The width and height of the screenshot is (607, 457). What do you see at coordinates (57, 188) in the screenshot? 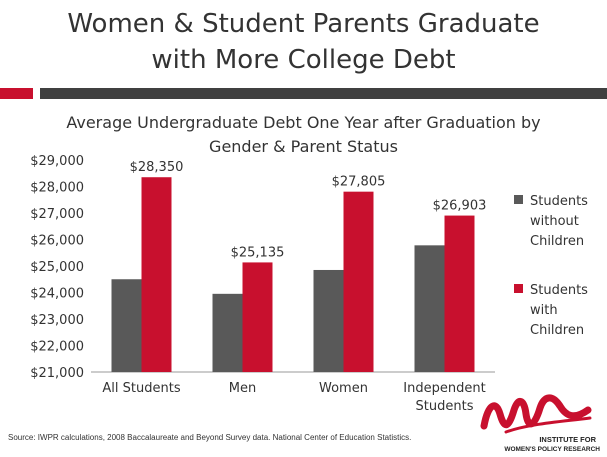
I see `y-tick-label: $28,000` at bounding box center [57, 188].